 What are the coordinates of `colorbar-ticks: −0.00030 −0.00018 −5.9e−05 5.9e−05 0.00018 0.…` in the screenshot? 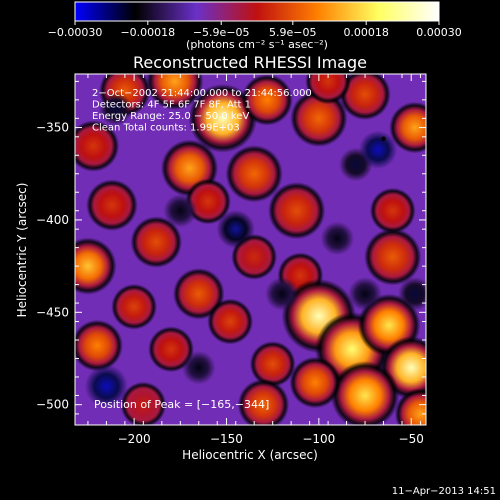 It's located at (255, 30).